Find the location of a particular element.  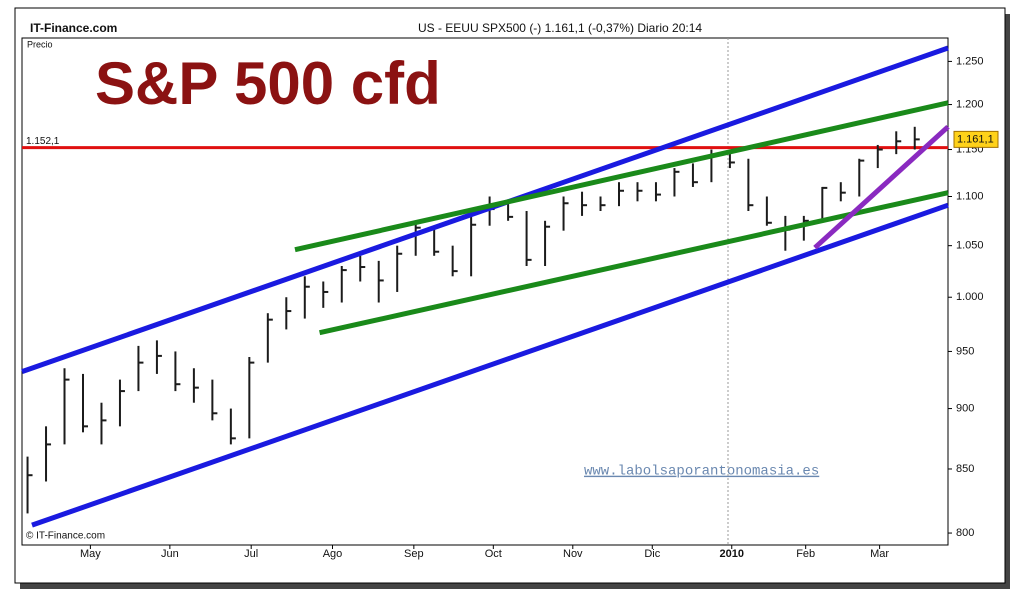

x-tick-label: Oct is located at coordinates (493, 554).